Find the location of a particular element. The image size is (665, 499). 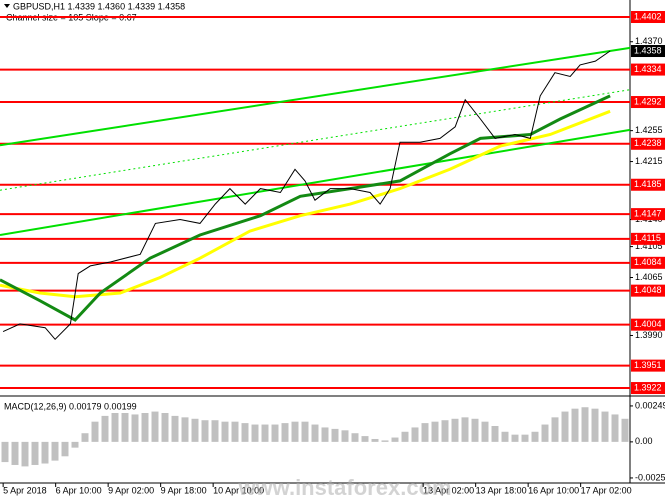

level-label: 1.4402 is located at coordinates (648, 16).